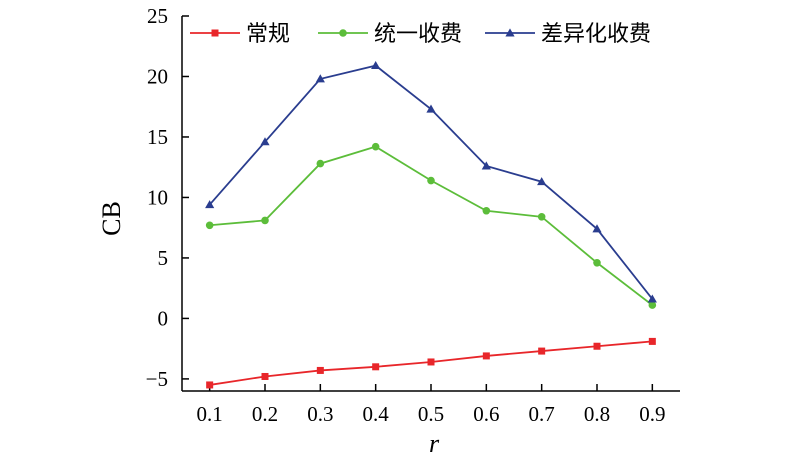  What do you see at coordinates (163, 318) in the screenshot?
I see `y-tick-label: 0` at bounding box center [163, 318].